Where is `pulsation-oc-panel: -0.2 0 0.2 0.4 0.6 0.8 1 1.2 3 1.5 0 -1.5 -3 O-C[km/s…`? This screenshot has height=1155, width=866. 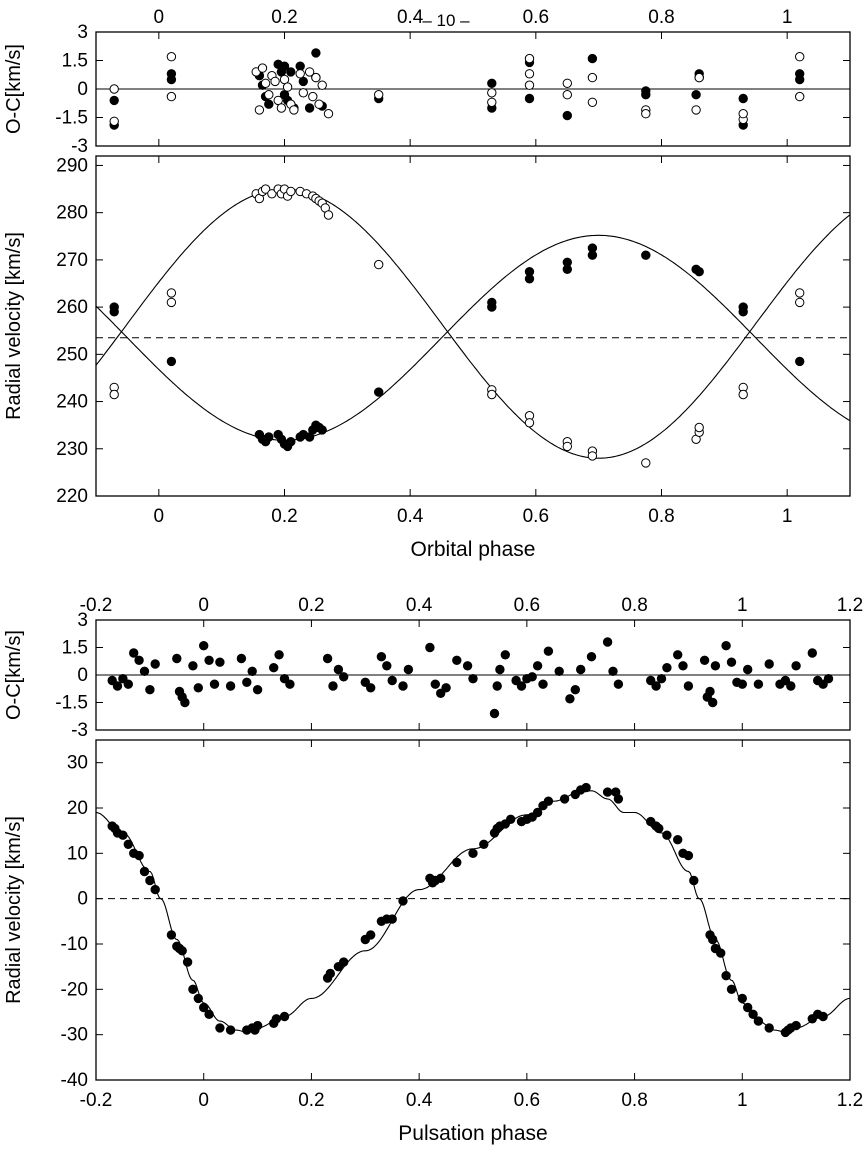
pulsation-oc-panel: -0.2 0 0.2 0.4 0.6 0.8 1 1.2 3 1.5 0 -1.5 -3 O-C[km/s… is located at coordinates (433, 668).